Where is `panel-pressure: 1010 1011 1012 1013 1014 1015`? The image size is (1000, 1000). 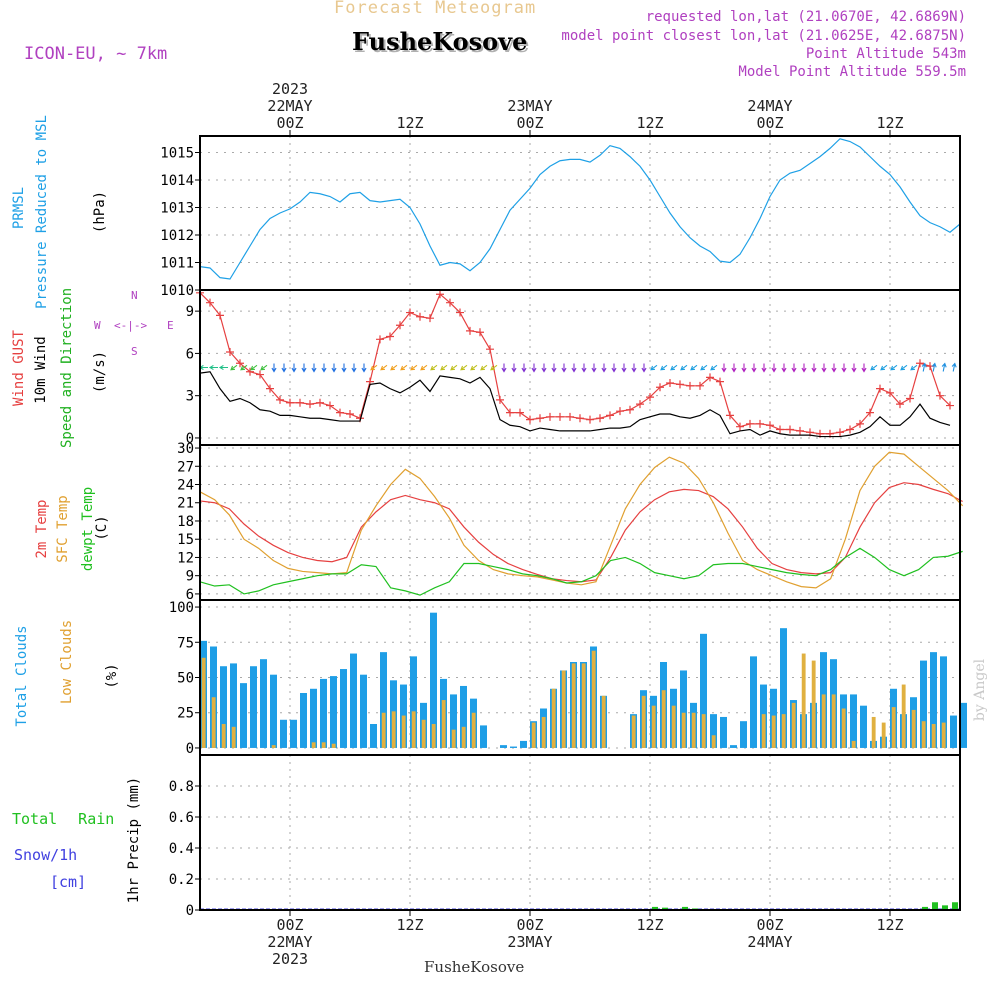
panel-pressure: 1010 1011 1012 1013 1014 1015 is located at coordinates (560, 217).